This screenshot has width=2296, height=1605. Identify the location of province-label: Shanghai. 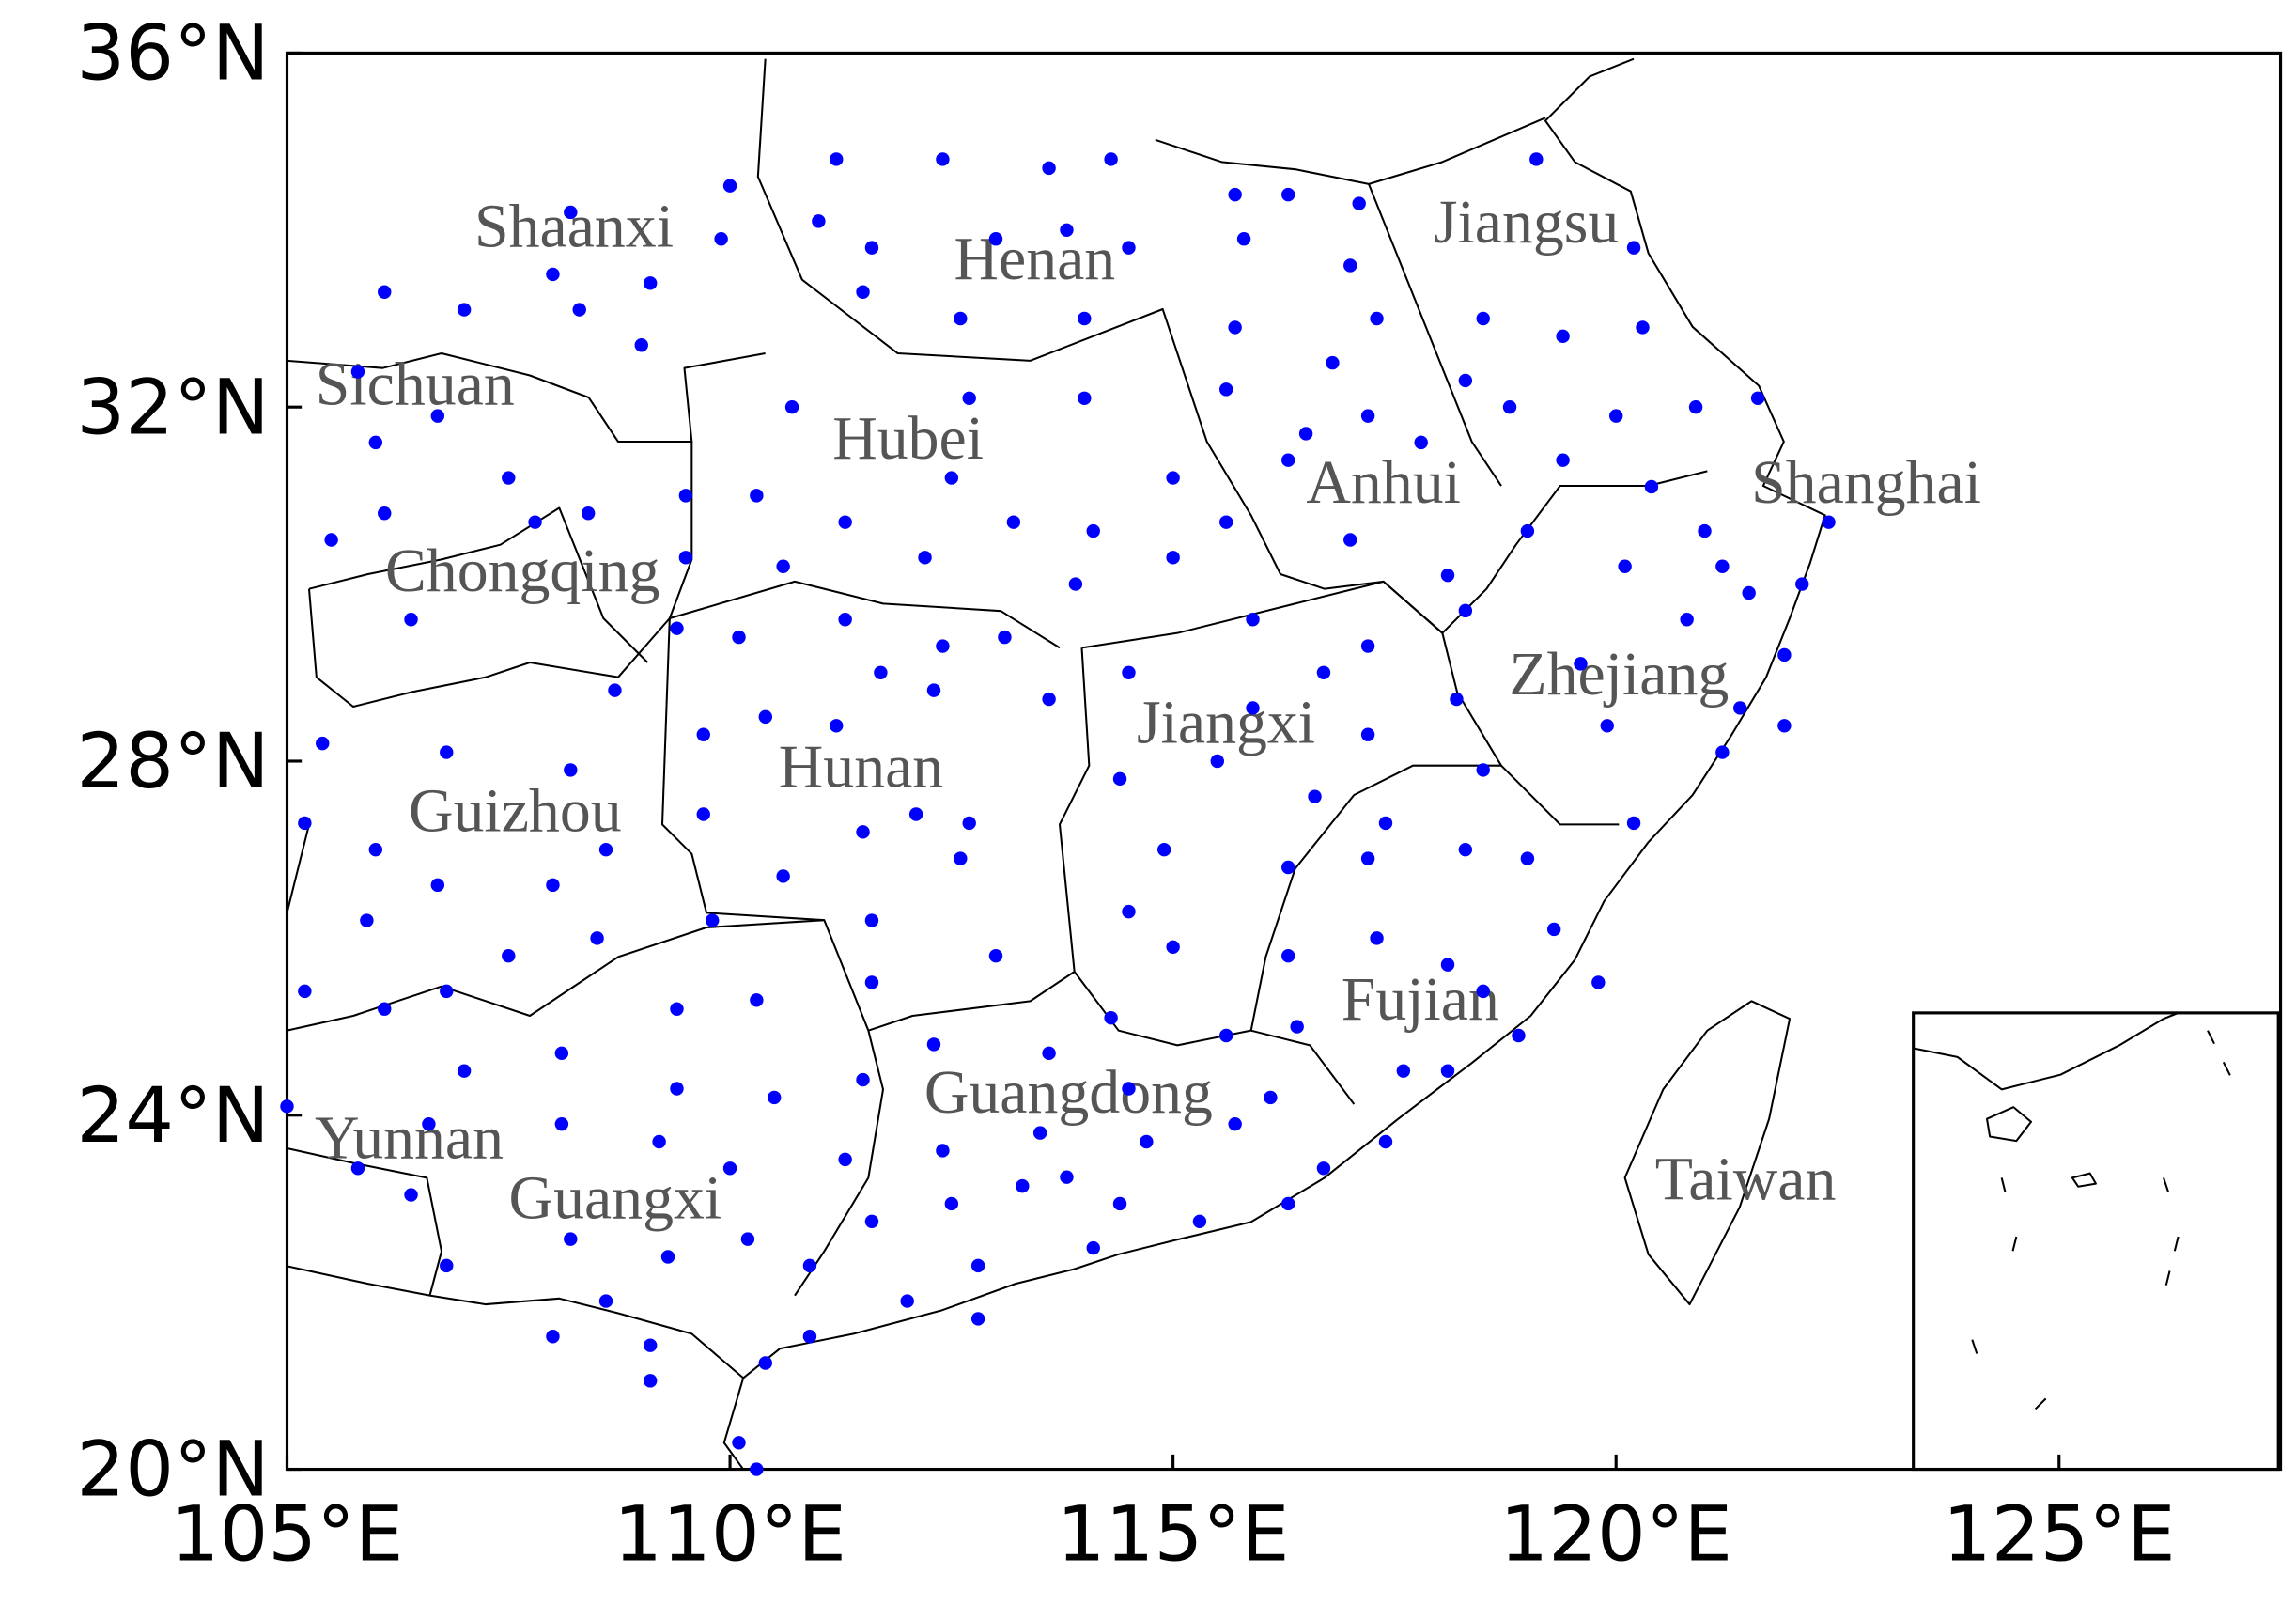
(1866, 483).